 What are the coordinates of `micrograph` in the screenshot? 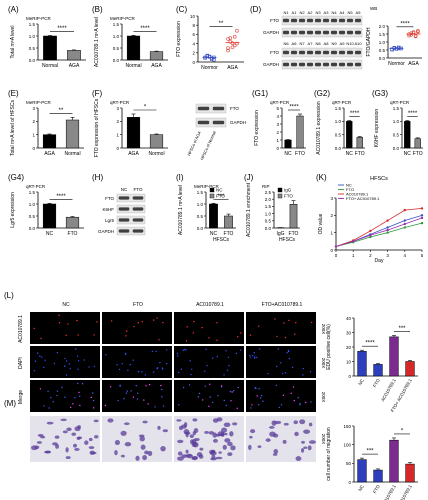 It's located at (209, 362).